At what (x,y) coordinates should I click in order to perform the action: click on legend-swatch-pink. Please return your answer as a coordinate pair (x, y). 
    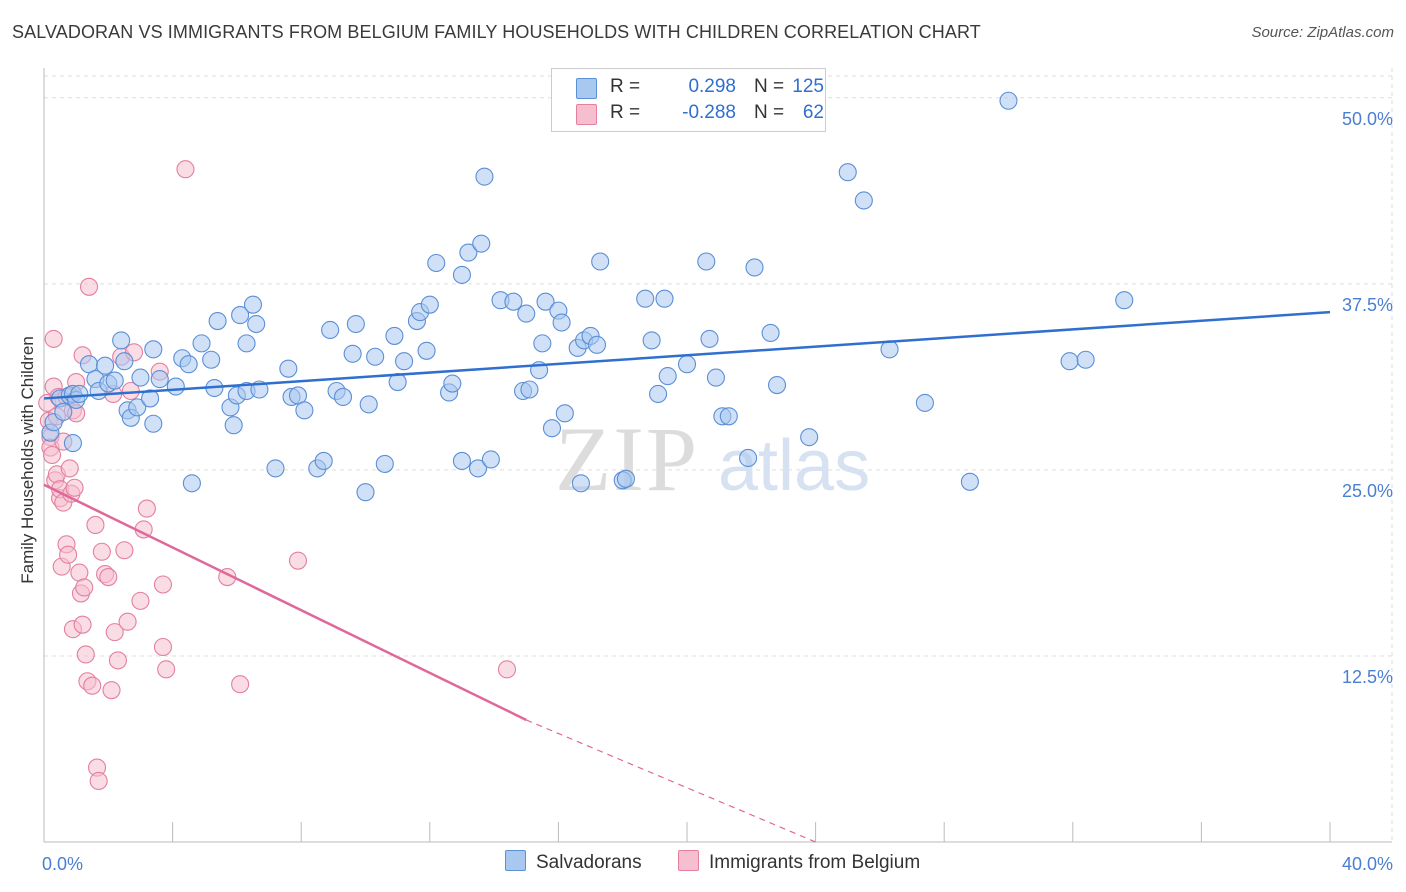
    Looking at the image, I should click on (586, 114).